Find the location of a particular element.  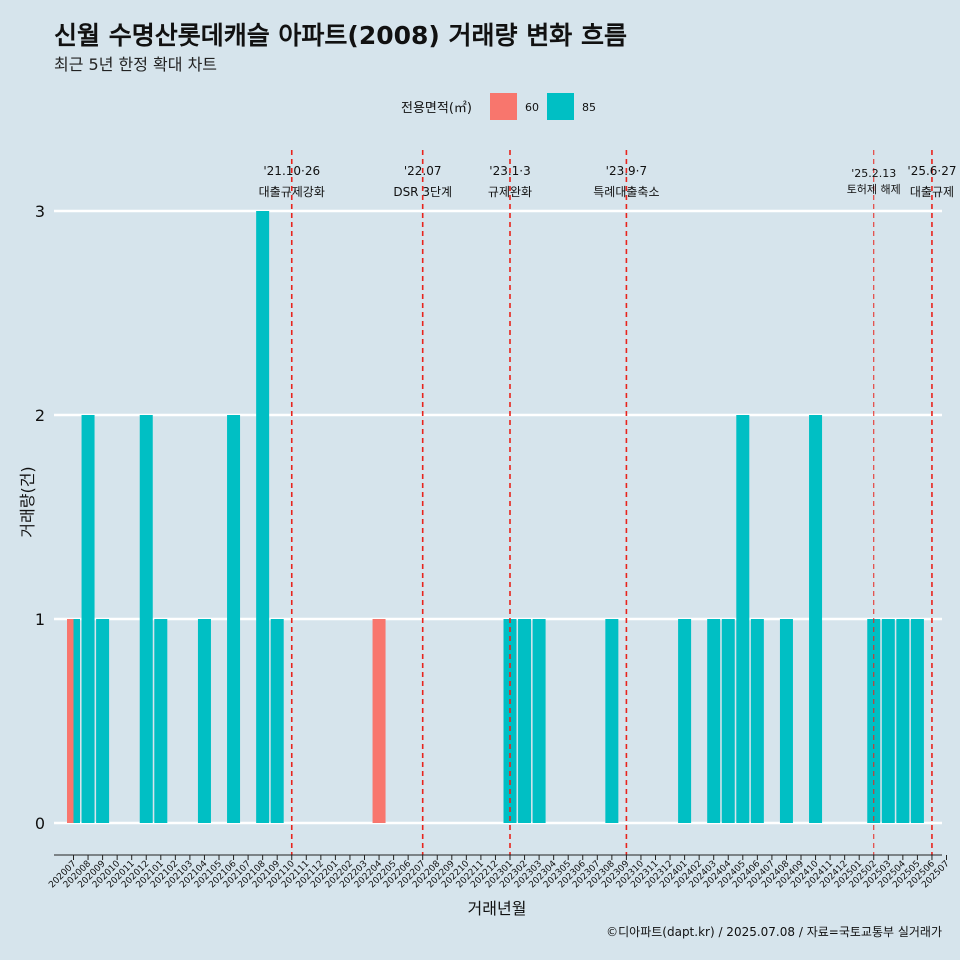

y-axis: 0 1 2 3 is located at coordinates (40, 517).